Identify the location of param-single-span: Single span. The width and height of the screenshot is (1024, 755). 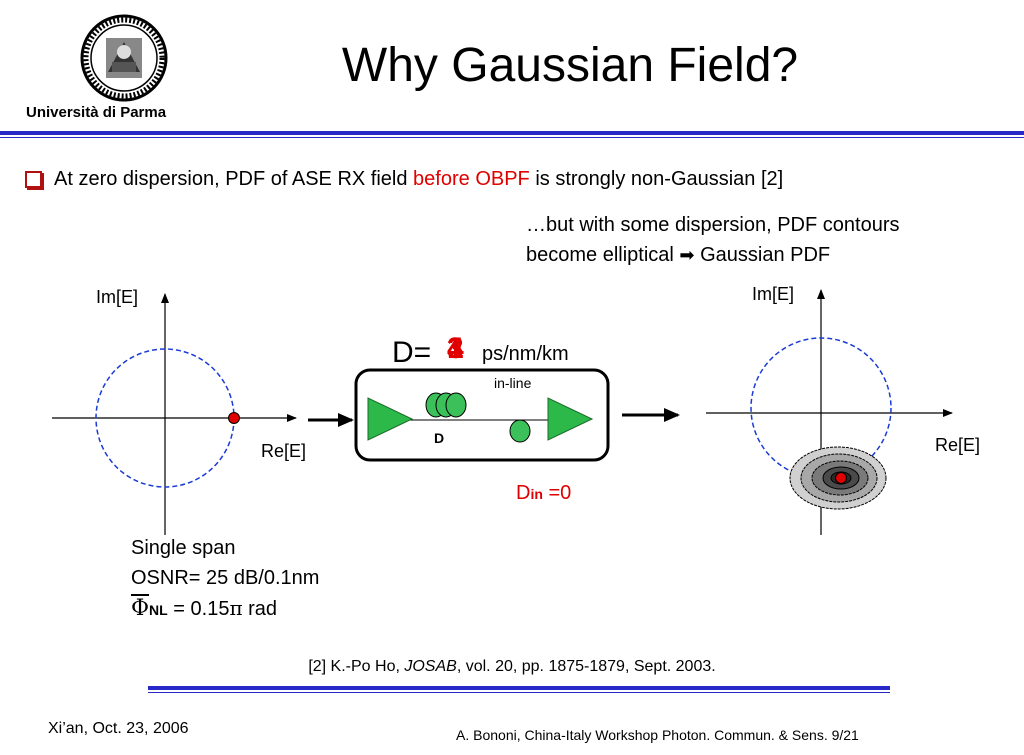
(183, 548).